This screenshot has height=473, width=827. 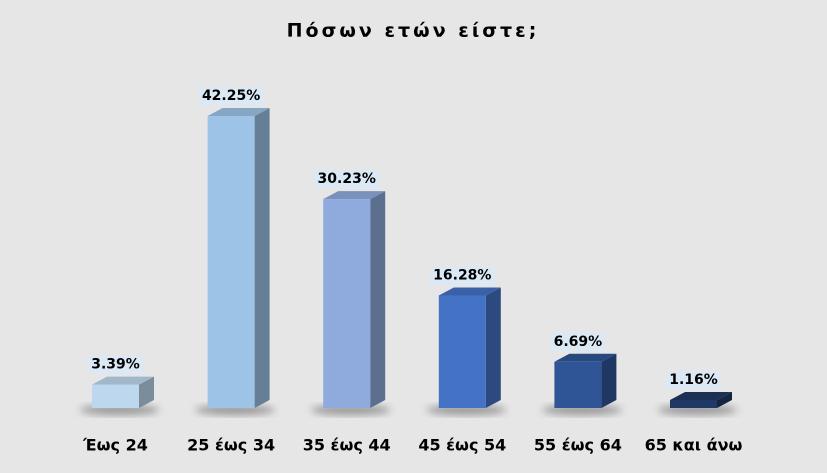 I want to click on x-tick-label: 35 έως 44, so click(x=347, y=445).